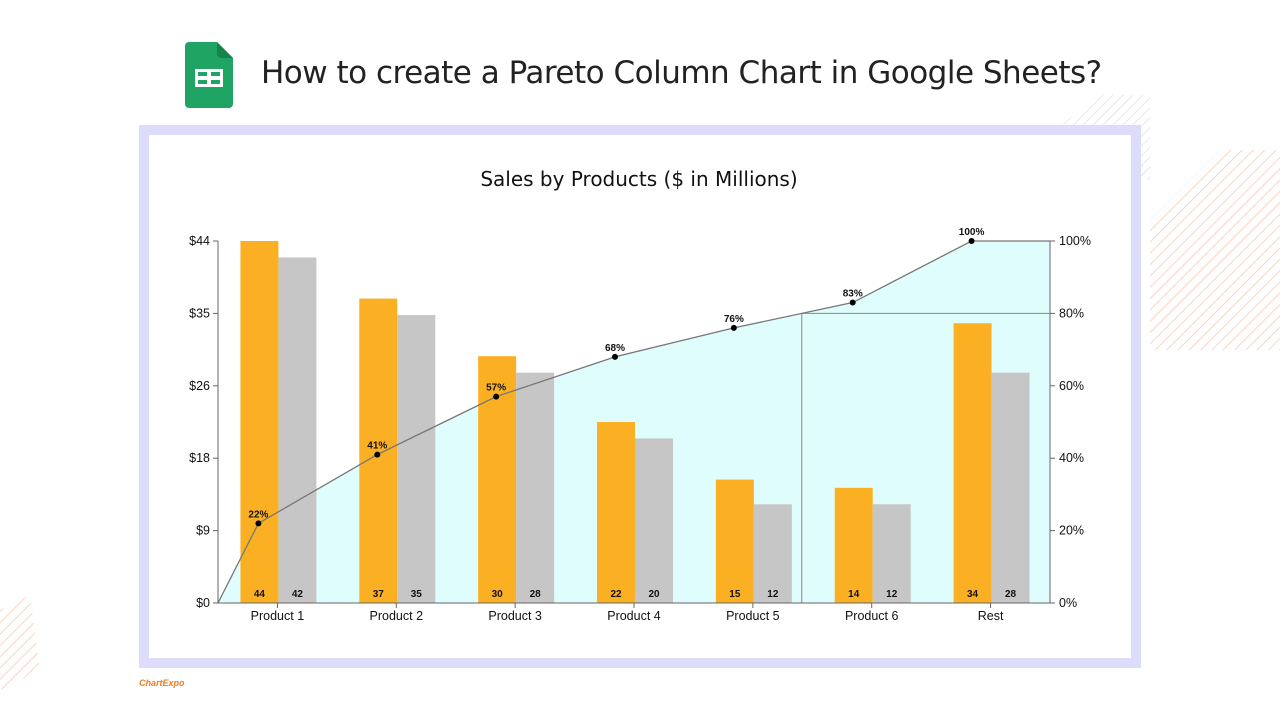 This screenshot has width=1280, height=720. Describe the element at coordinates (1071, 458) in the screenshot. I see `y2-tick-label: 40%` at that location.